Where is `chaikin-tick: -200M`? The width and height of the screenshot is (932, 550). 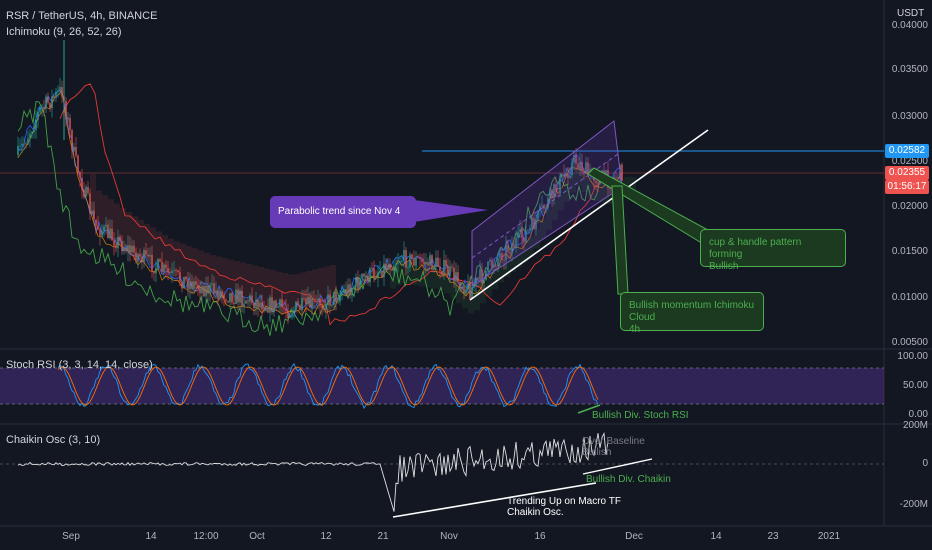 chaikin-tick: -200M is located at coordinates (913, 504).